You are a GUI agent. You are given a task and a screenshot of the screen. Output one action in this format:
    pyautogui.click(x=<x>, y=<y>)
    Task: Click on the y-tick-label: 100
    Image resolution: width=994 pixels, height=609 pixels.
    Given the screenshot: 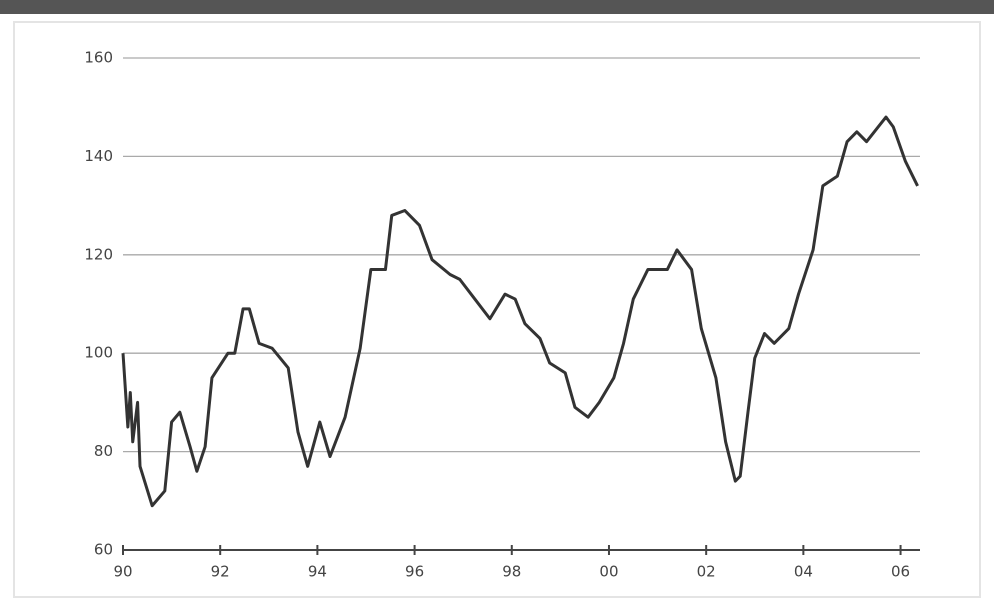 What is the action you would take?
    pyautogui.click(x=98, y=353)
    